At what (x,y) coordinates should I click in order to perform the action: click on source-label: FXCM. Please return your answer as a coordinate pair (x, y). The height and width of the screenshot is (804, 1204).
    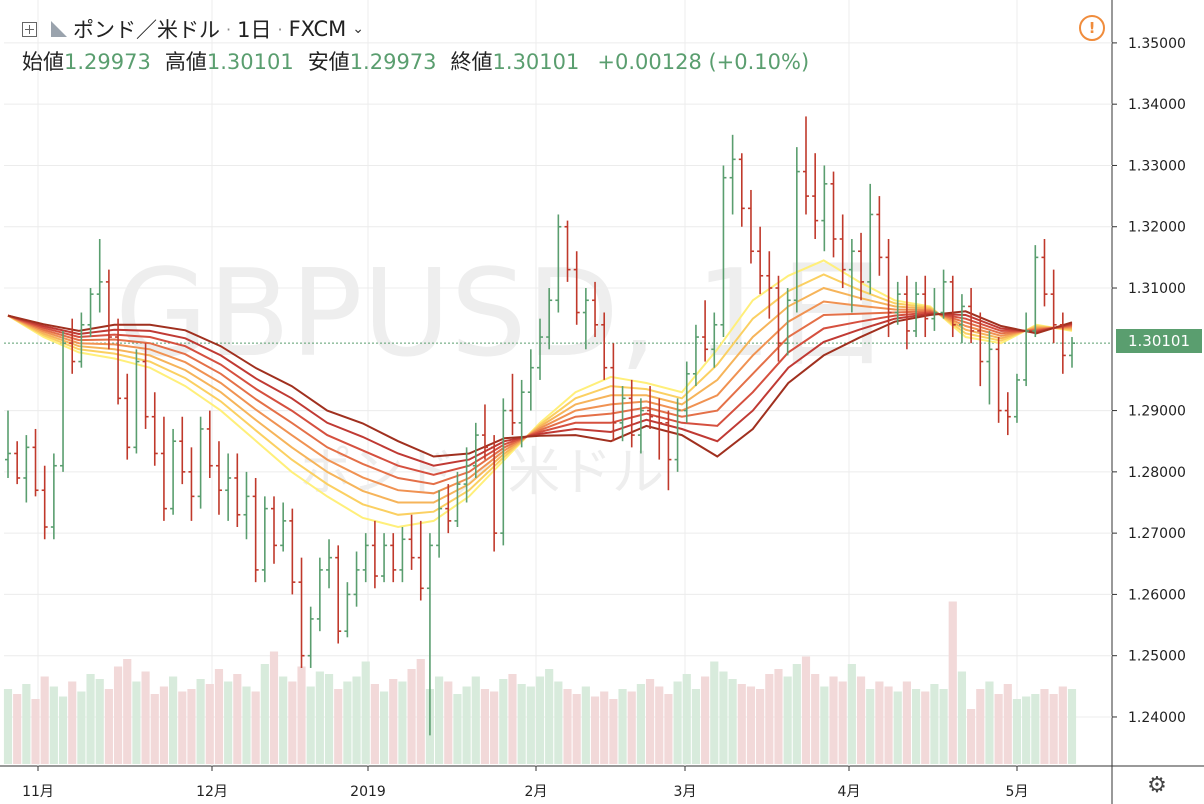
    Looking at the image, I should click on (317, 29).